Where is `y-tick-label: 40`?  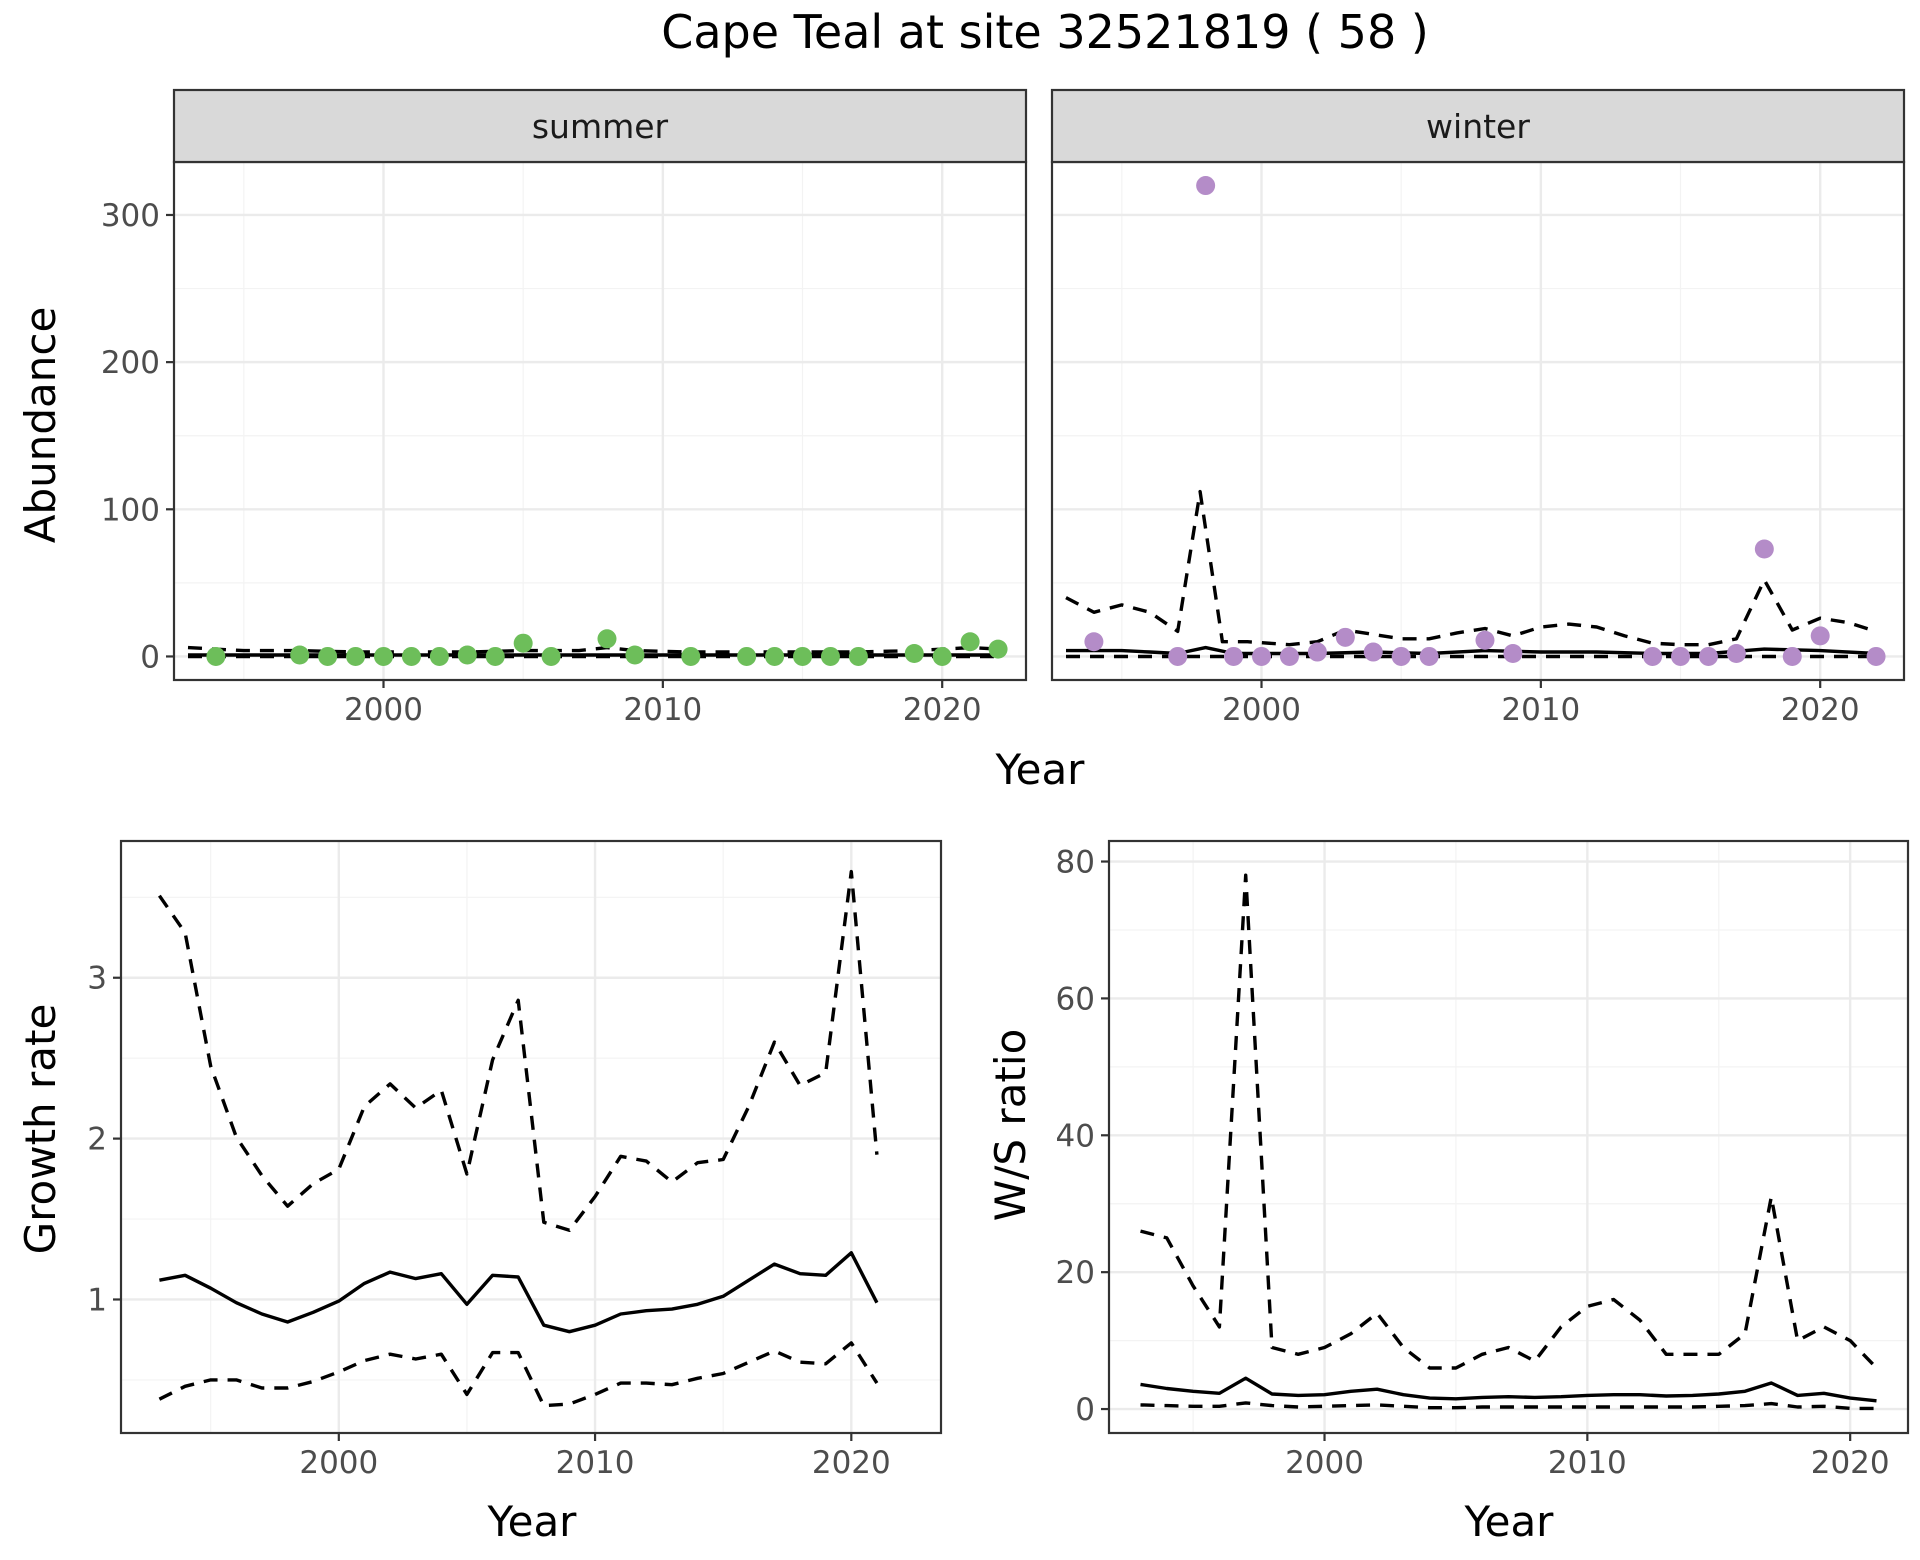 y-tick-label: 40 is located at coordinates (1075, 1136).